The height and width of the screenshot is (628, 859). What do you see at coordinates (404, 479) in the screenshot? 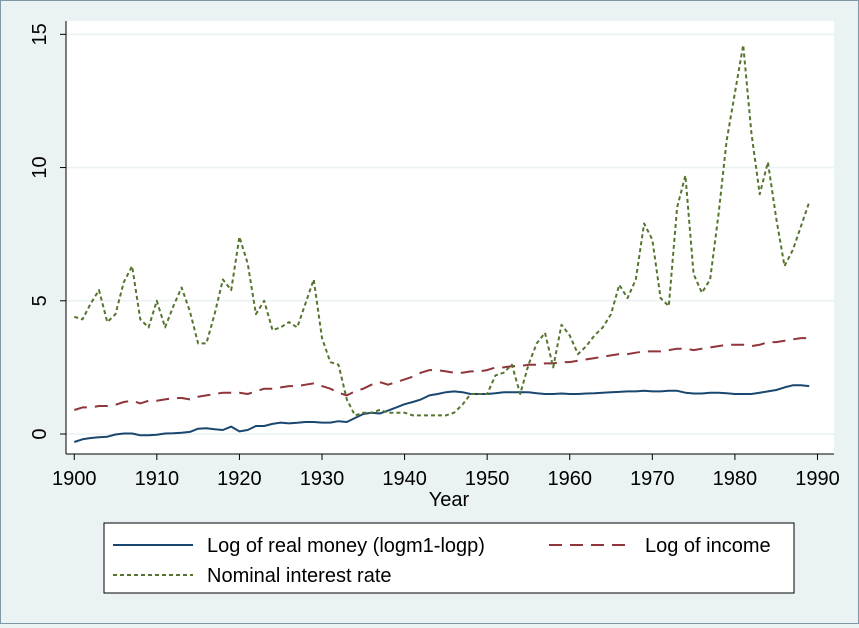
I see `x-tick-label: 1940` at bounding box center [404, 479].